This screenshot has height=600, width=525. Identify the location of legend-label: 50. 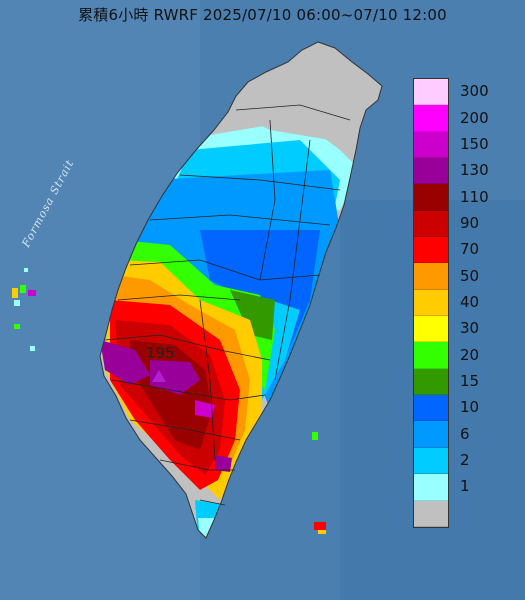
(470, 275).